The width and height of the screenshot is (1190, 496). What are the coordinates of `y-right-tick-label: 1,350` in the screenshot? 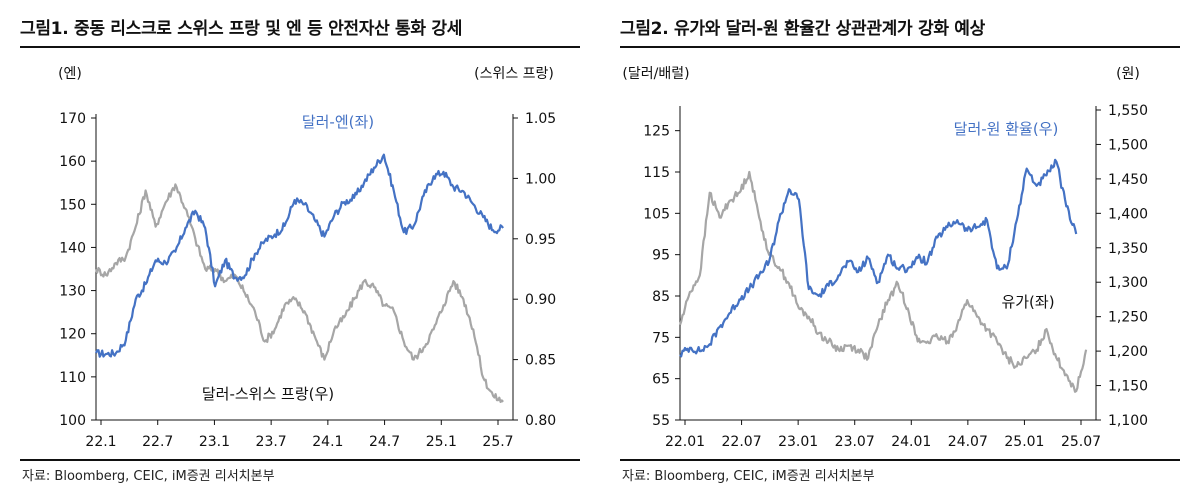 It's located at (1128, 249).